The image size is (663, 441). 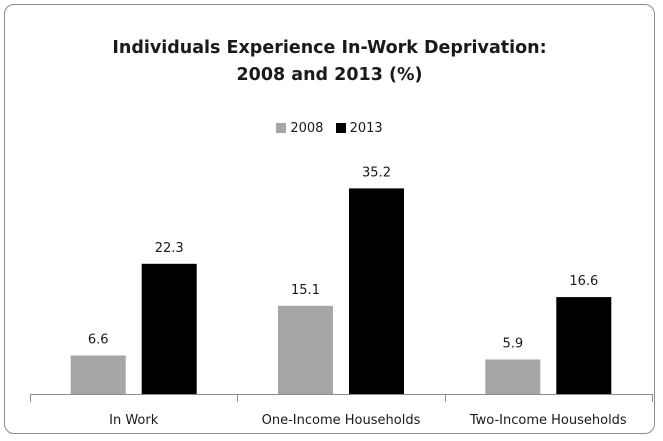 I want to click on legend: 2008 2013, so click(x=329, y=129).